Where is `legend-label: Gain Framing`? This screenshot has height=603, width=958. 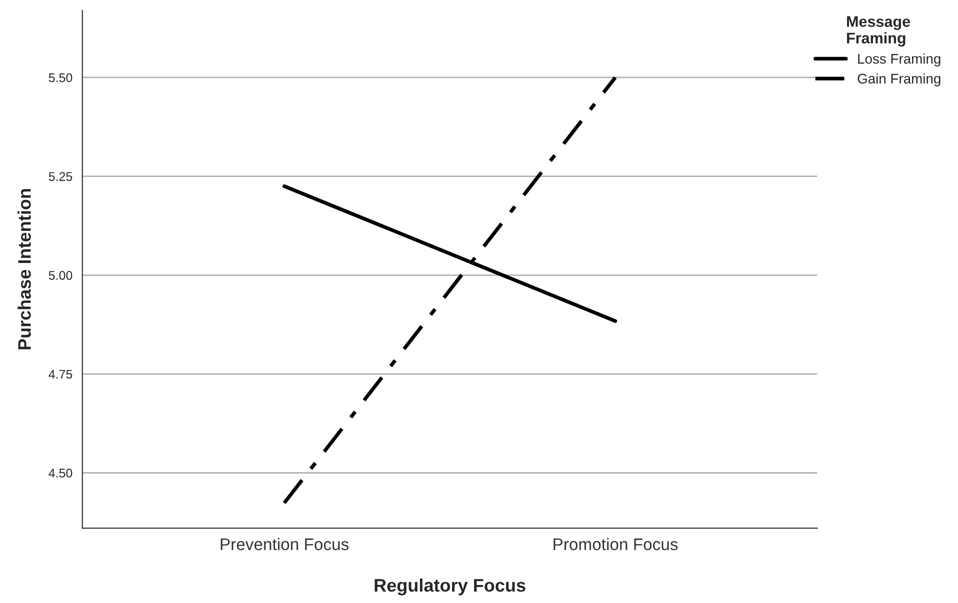
legend-label: Gain Framing is located at coordinates (899, 79).